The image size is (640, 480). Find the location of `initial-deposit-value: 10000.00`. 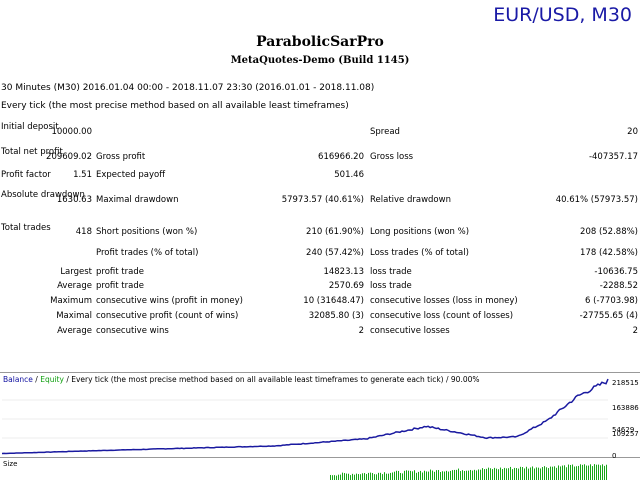

initial-deposit-value: 10000.00 is located at coordinates (71, 132).